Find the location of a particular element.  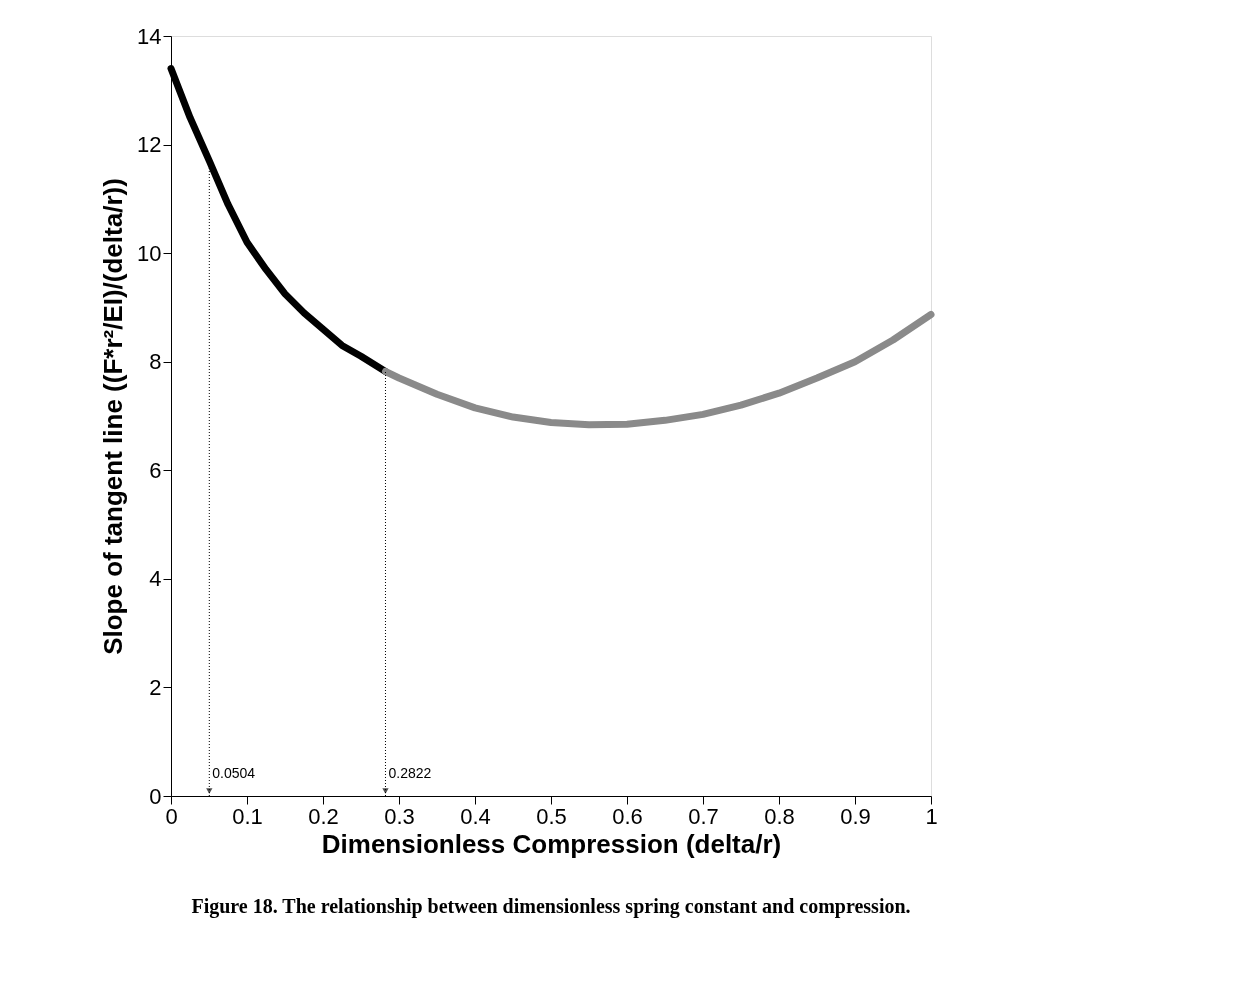

x-tick-label: 1 is located at coordinates (931, 816).